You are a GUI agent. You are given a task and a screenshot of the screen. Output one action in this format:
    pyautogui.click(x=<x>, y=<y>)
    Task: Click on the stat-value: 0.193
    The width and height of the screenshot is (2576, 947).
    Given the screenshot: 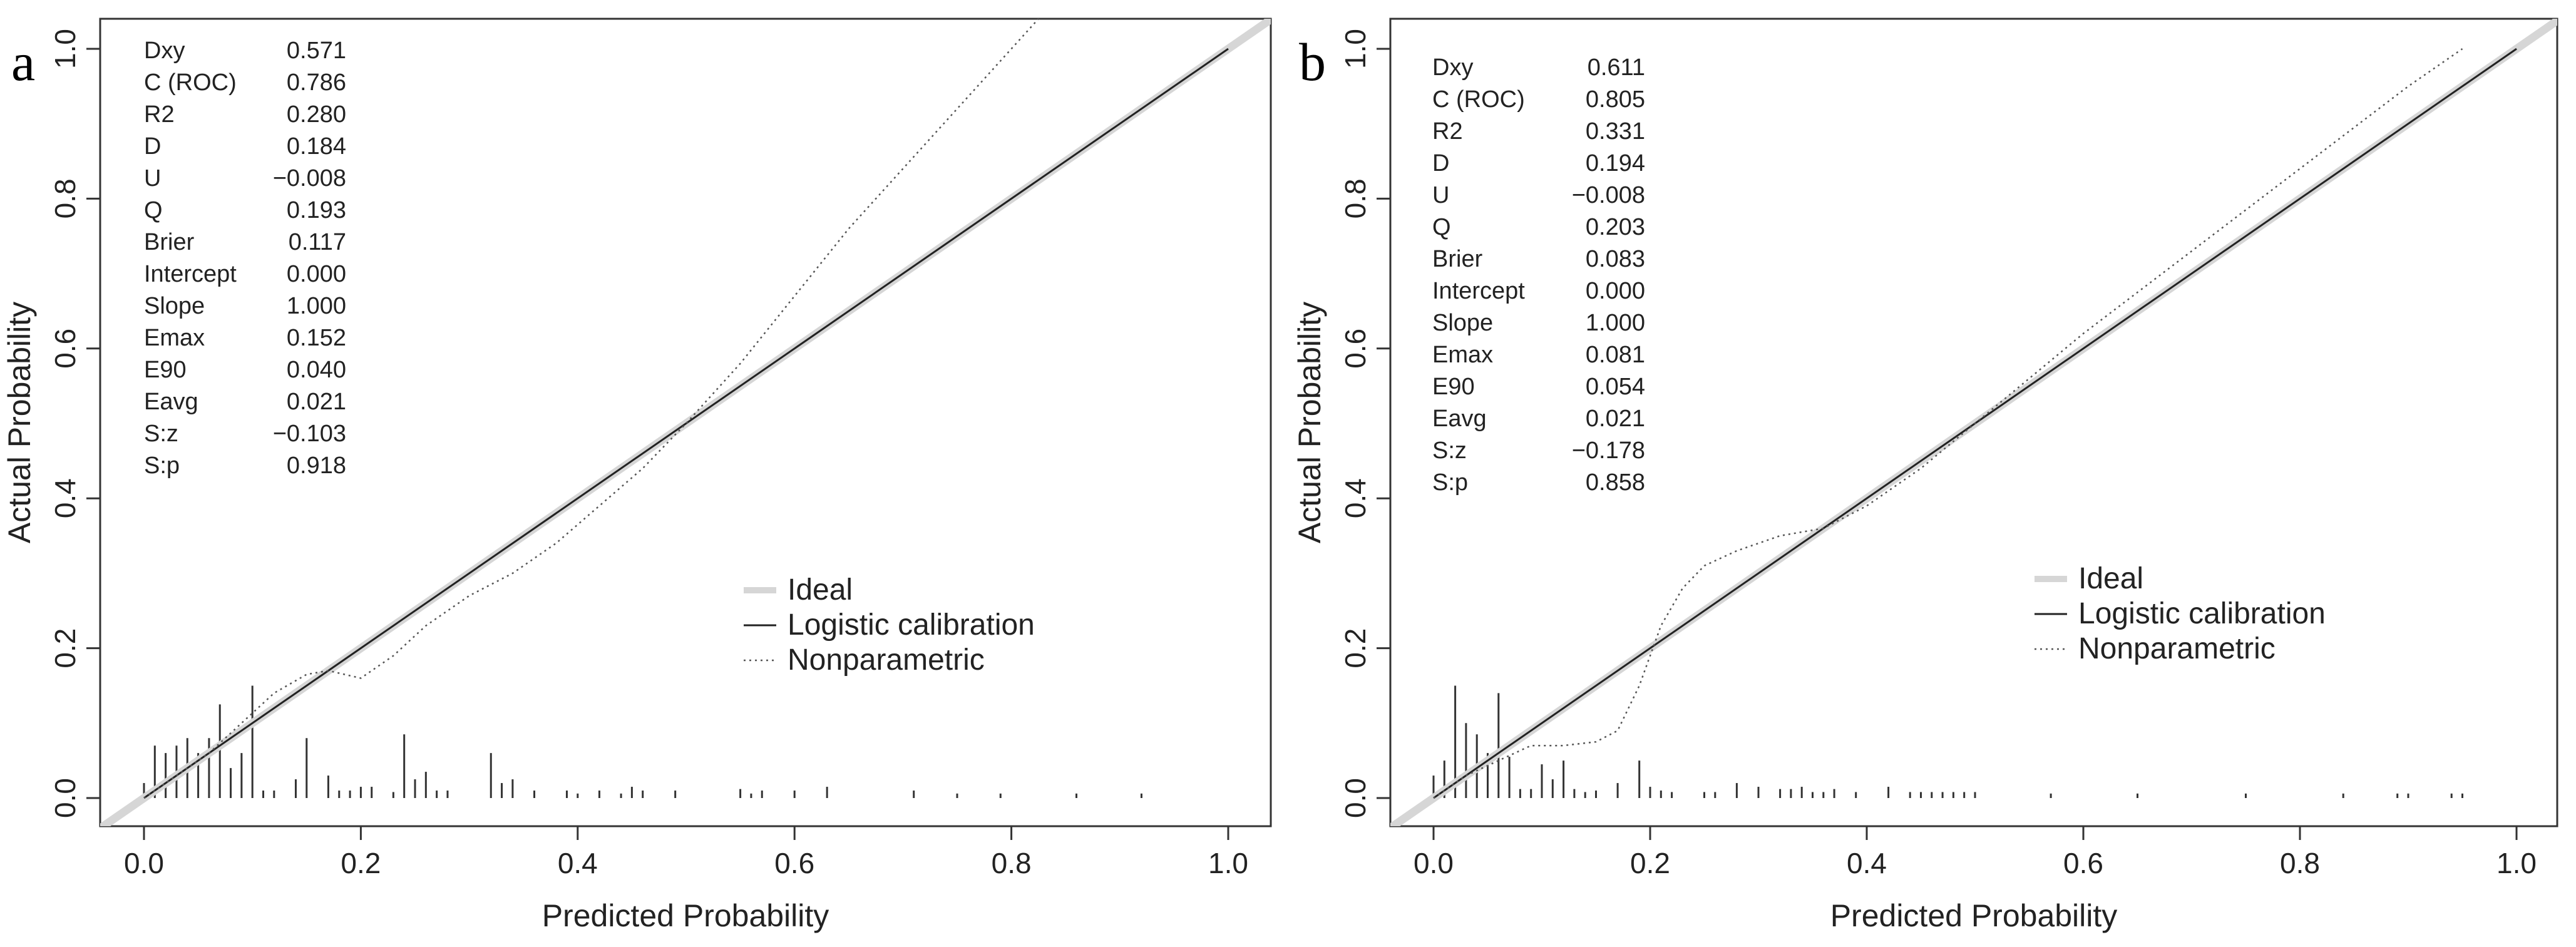 What is the action you would take?
    pyautogui.click(x=316, y=210)
    